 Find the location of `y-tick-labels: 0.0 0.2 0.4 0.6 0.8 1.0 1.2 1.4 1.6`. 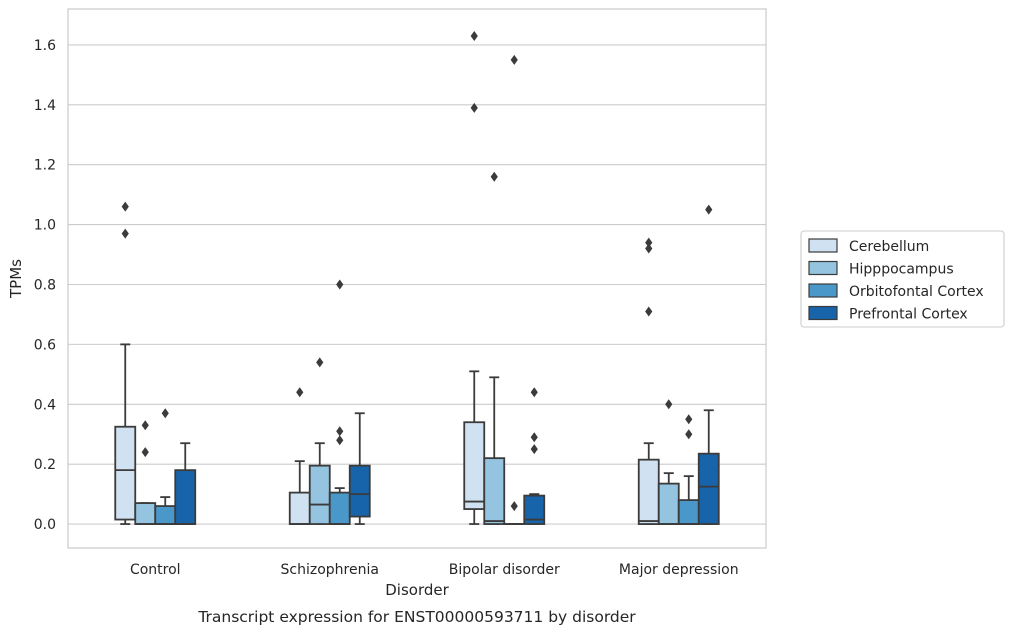

y-tick-labels: 0.0 0.2 0.4 0.6 0.8 1.0 1.2 1.4 1.6 is located at coordinates (45, 285).